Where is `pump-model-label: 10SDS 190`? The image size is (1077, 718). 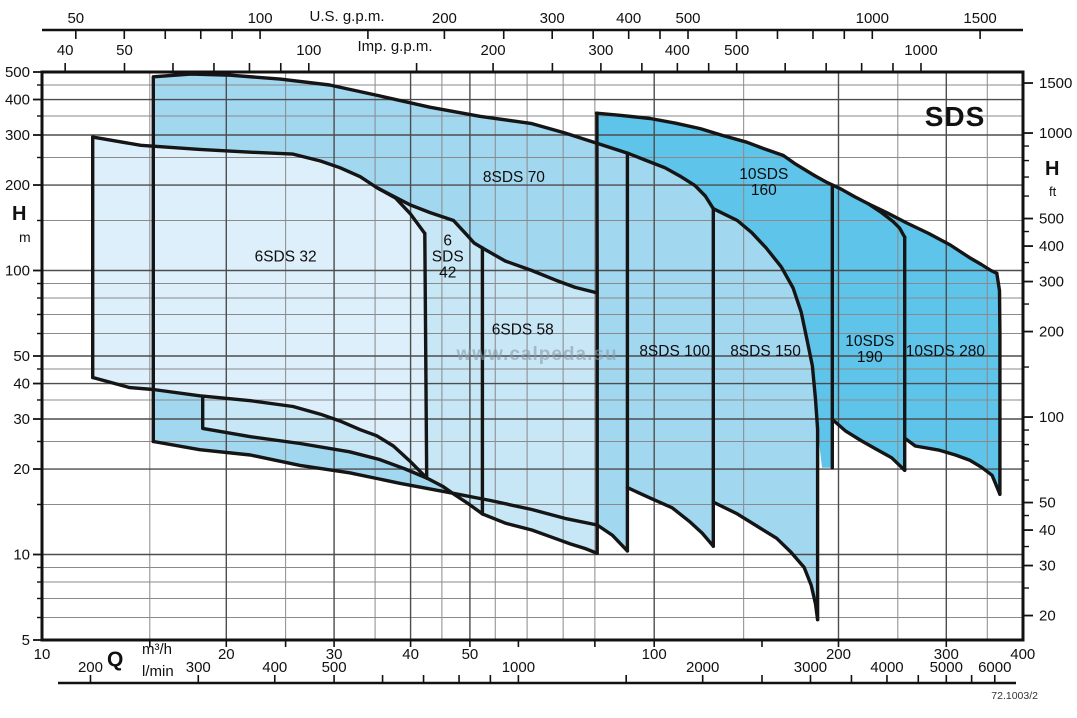
pump-model-label: 10SDS 190 is located at coordinates (869, 349).